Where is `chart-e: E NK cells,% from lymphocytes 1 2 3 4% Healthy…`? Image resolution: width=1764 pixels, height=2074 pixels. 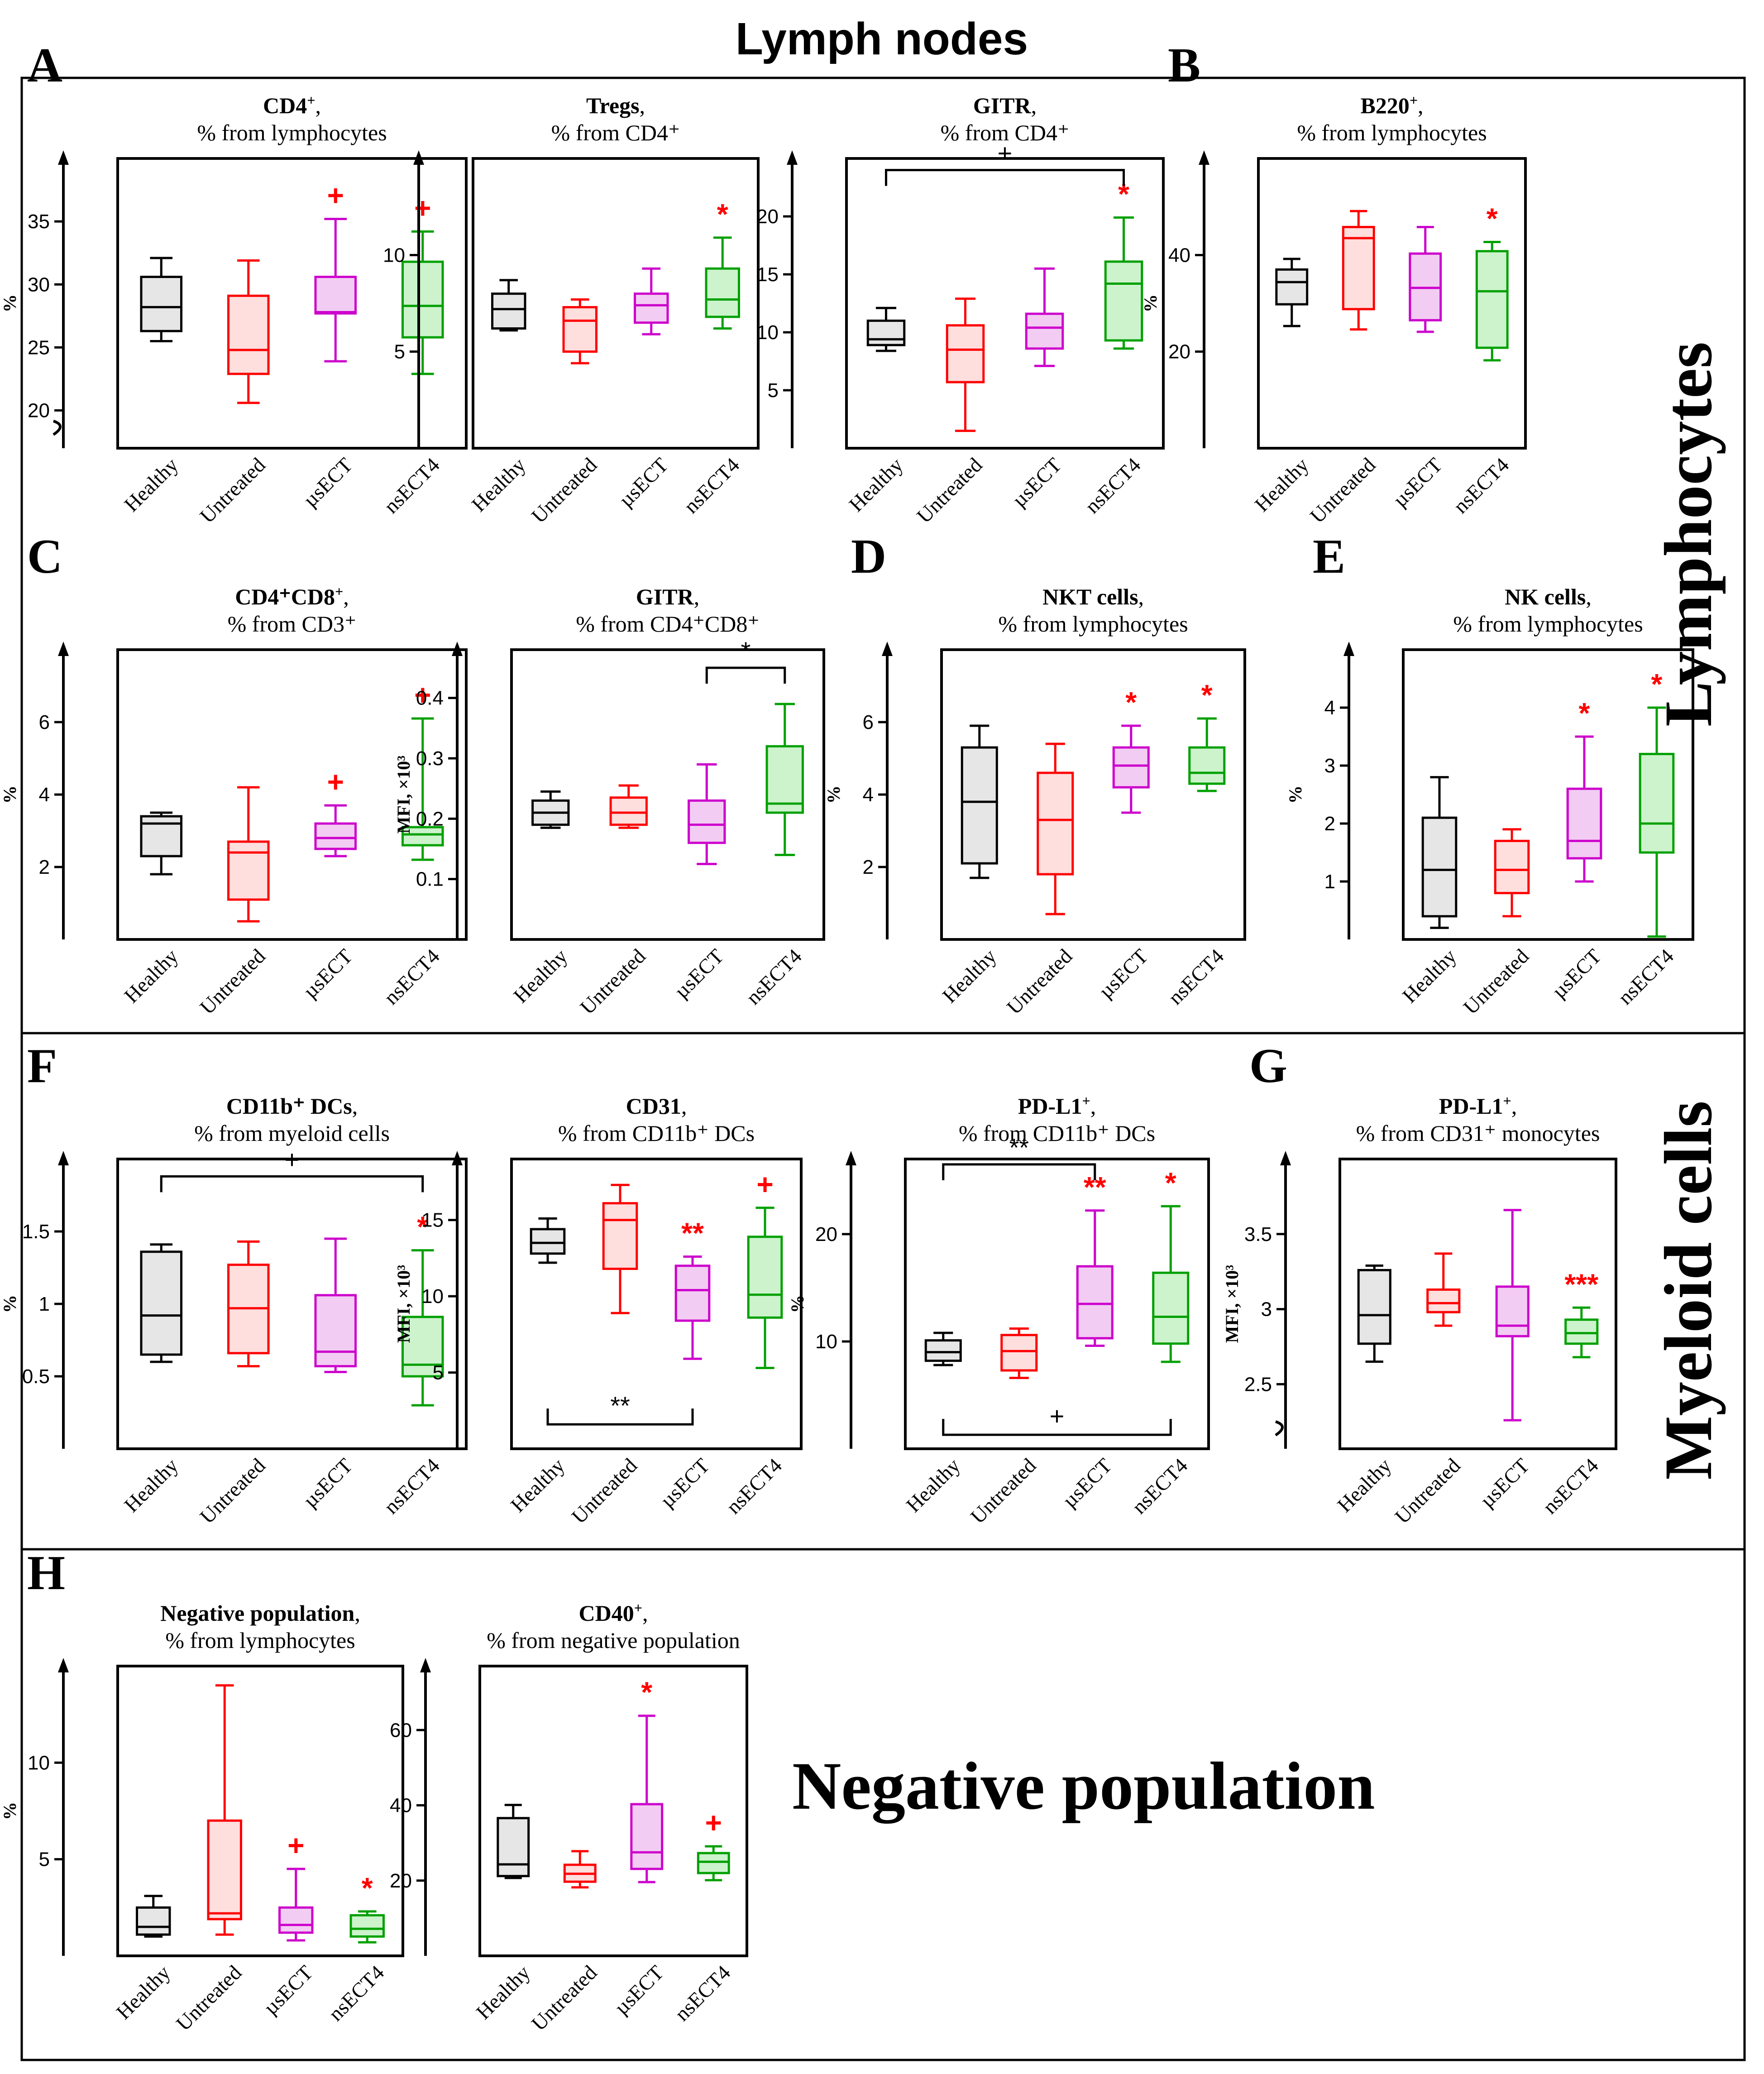 chart-e: E NK cells,% from lymphocytes 1 2 3 4% Healthy… is located at coordinates (1489, 774).